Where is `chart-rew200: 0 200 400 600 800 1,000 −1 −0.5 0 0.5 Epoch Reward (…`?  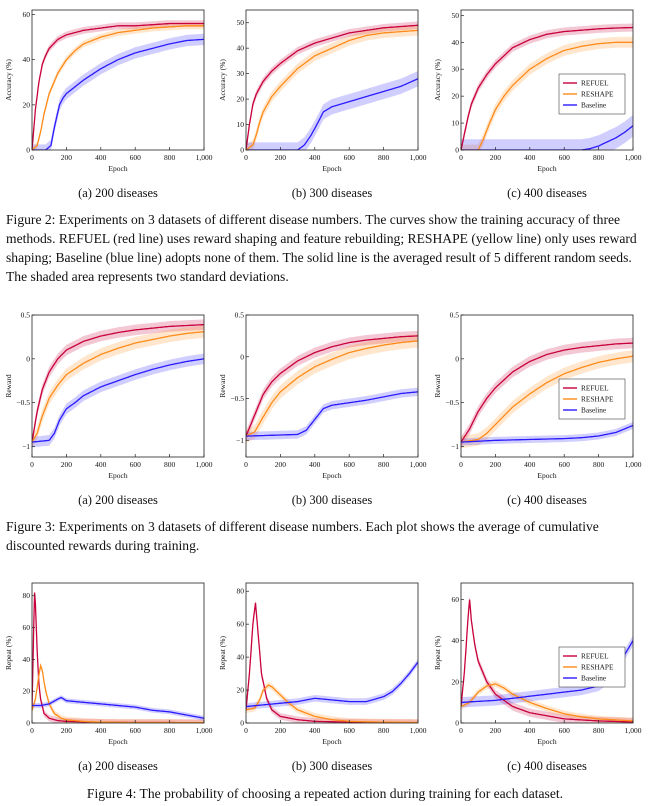
chart-rew200: 0 200 400 600 800 1,000 −1 −0.5 0 0.5 Epoch Reward (… is located at coordinates (108, 409).